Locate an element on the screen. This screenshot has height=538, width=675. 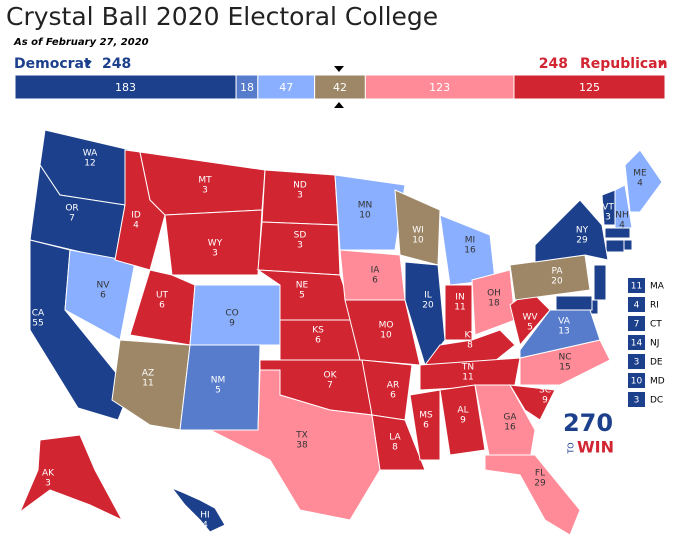
state-abbr: SC is located at coordinates (545, 391).